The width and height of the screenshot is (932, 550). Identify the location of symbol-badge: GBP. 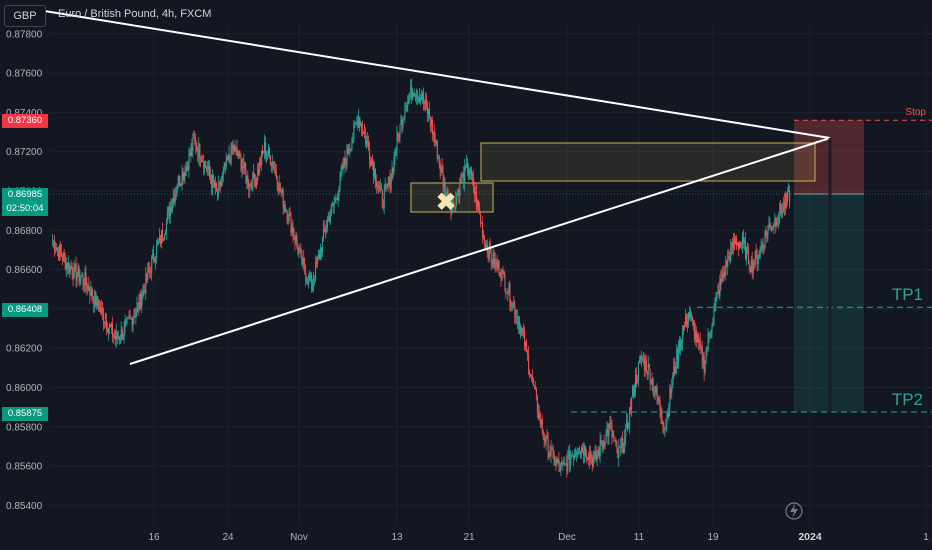
(25, 16).